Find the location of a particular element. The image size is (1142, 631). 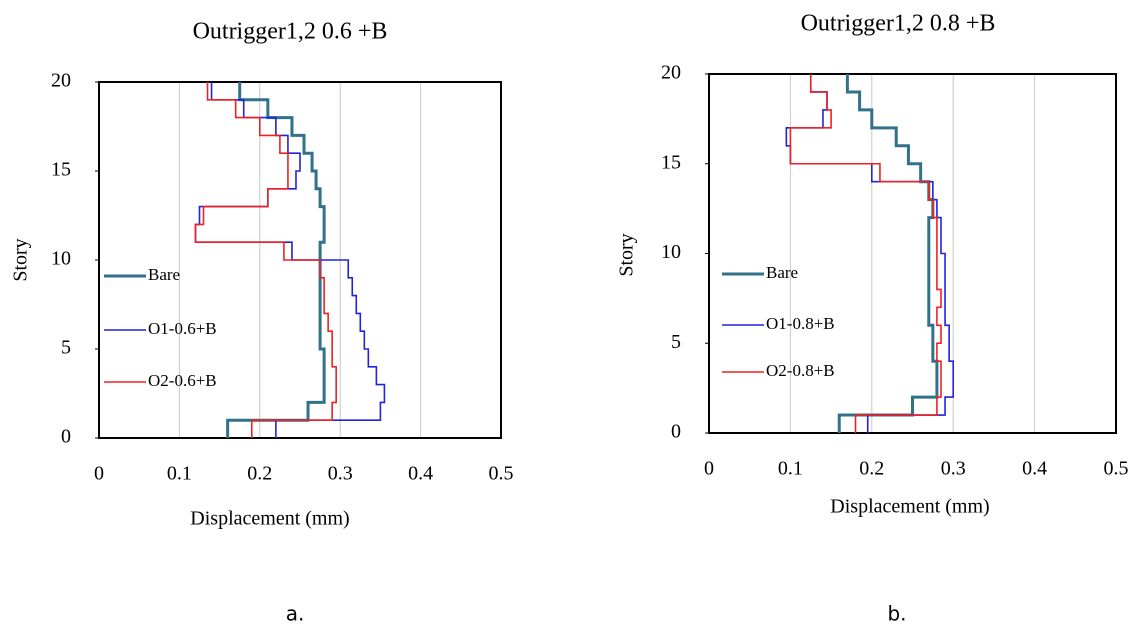

legend-label: O2-0.6+B is located at coordinates (182, 380).